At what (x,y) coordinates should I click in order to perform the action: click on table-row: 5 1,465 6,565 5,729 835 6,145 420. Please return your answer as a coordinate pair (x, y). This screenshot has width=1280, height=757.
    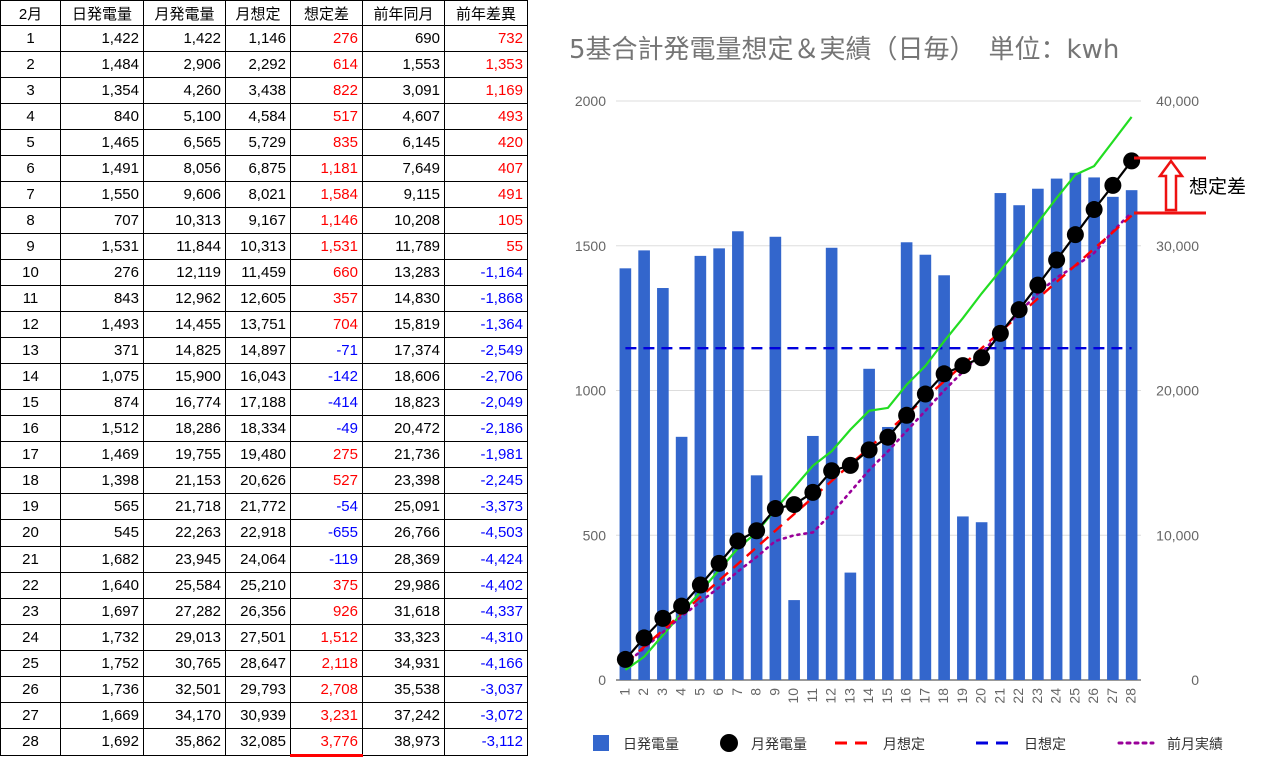
    Looking at the image, I should click on (264, 143).